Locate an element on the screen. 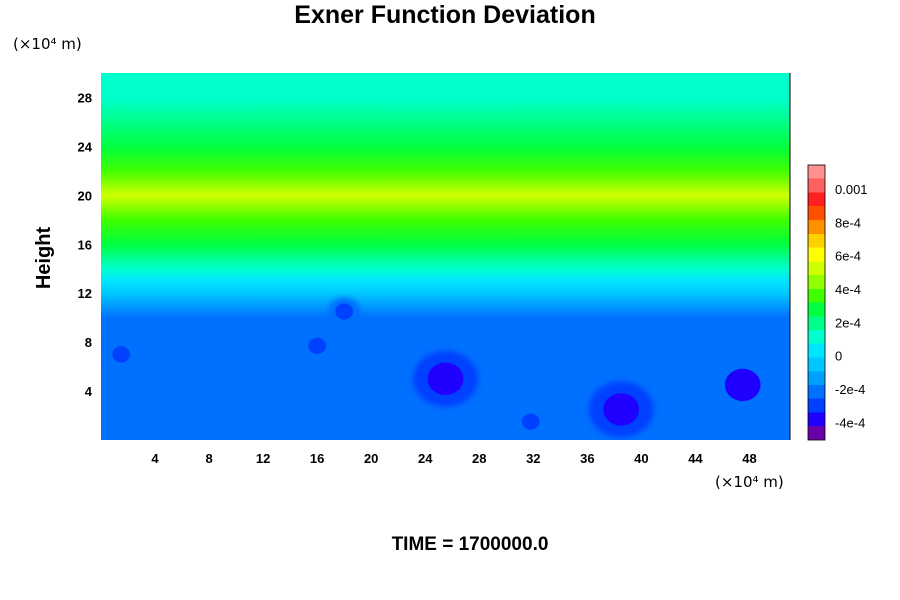  x-tick-label: 32 is located at coordinates (533, 458).